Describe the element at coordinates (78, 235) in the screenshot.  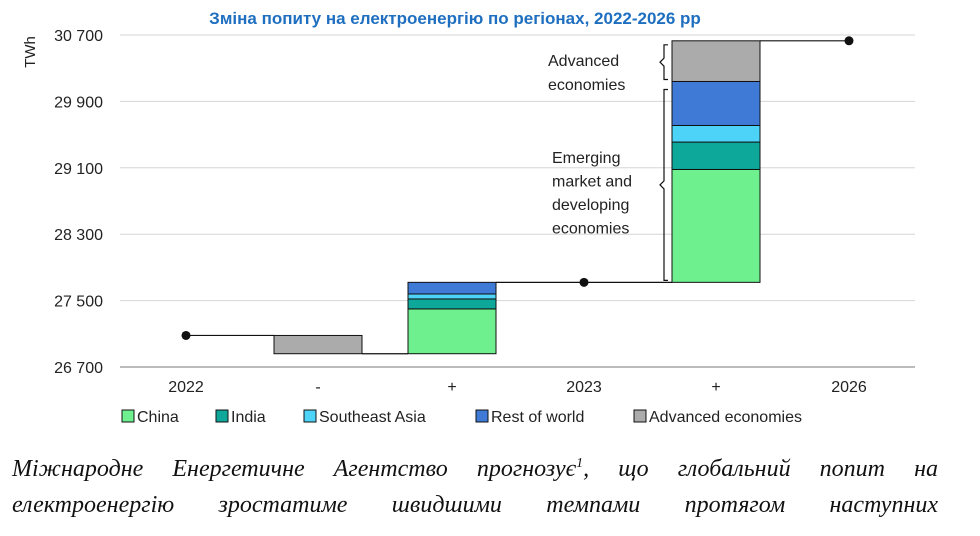
I see `y-tick-label: 28 300` at that location.